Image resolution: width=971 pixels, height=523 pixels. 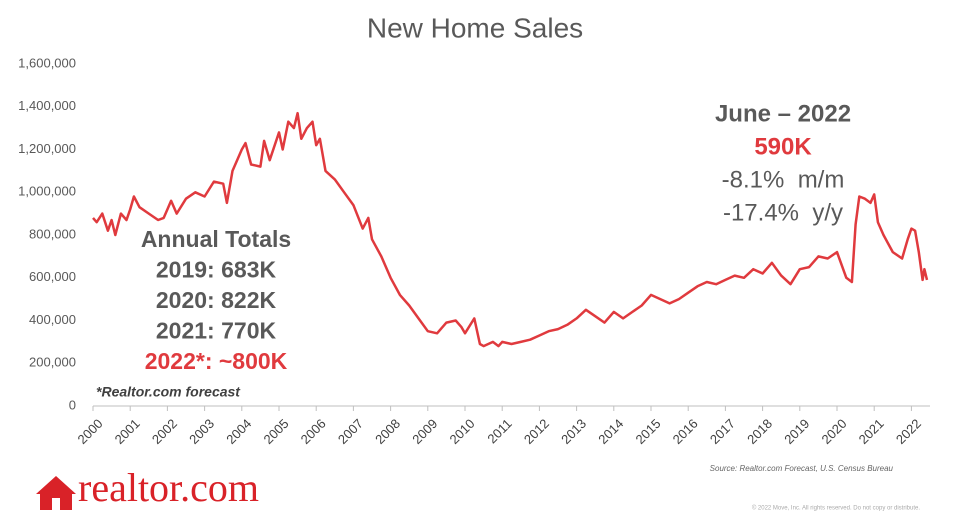 What do you see at coordinates (499, 431) in the screenshot?
I see `x-tick-label: 2011` at bounding box center [499, 431].